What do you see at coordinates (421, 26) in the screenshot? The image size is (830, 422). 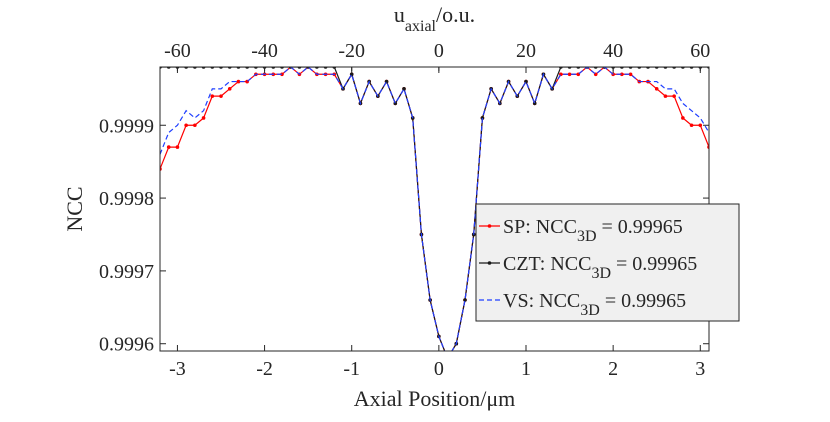 I see `top-x-axis-title-sub: axial` at bounding box center [421, 26].